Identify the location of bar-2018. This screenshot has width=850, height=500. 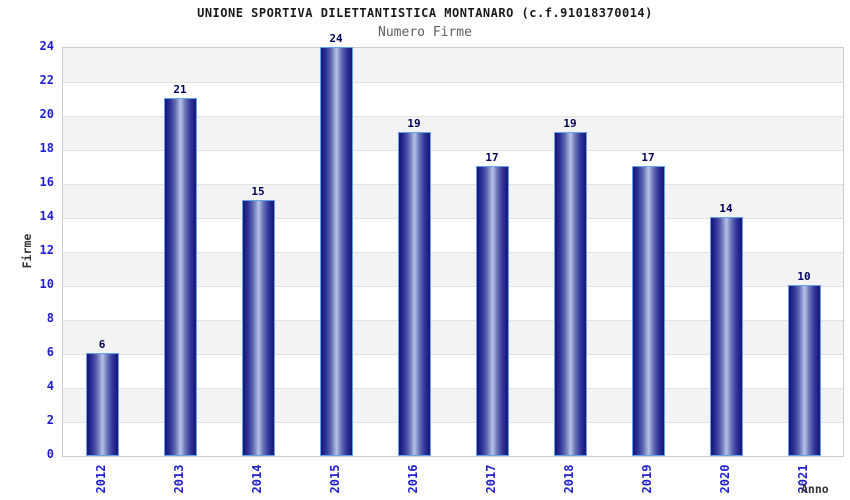
(570, 294).